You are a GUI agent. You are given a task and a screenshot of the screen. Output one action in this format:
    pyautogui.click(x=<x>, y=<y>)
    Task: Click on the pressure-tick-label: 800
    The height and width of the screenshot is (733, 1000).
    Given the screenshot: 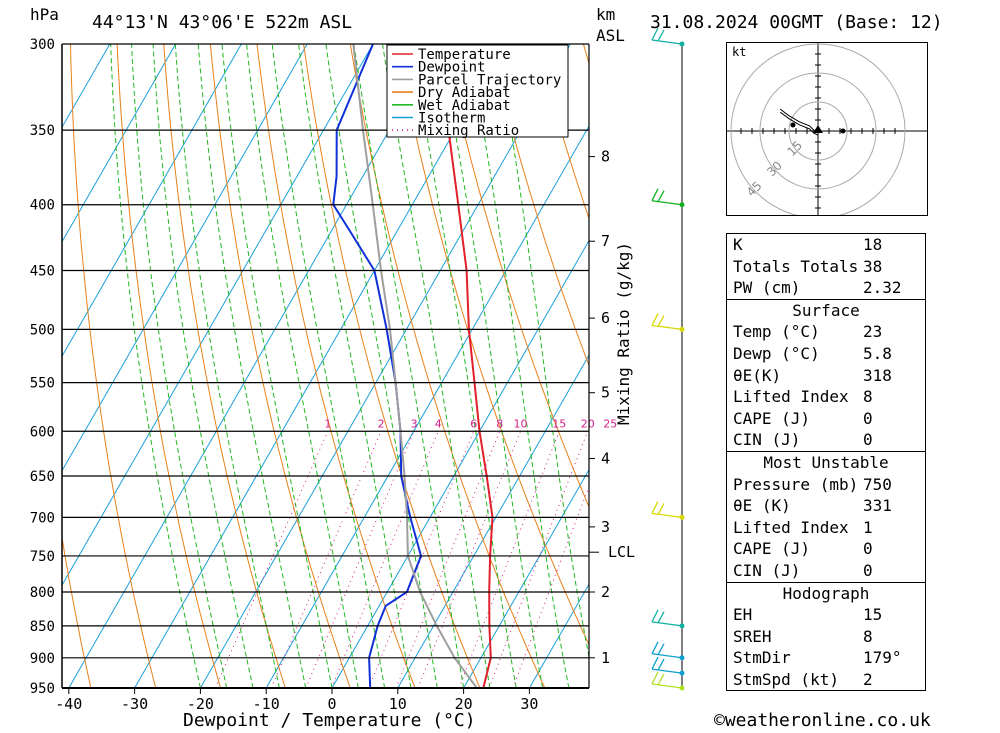 What is the action you would take?
    pyautogui.click(x=42, y=593)
    